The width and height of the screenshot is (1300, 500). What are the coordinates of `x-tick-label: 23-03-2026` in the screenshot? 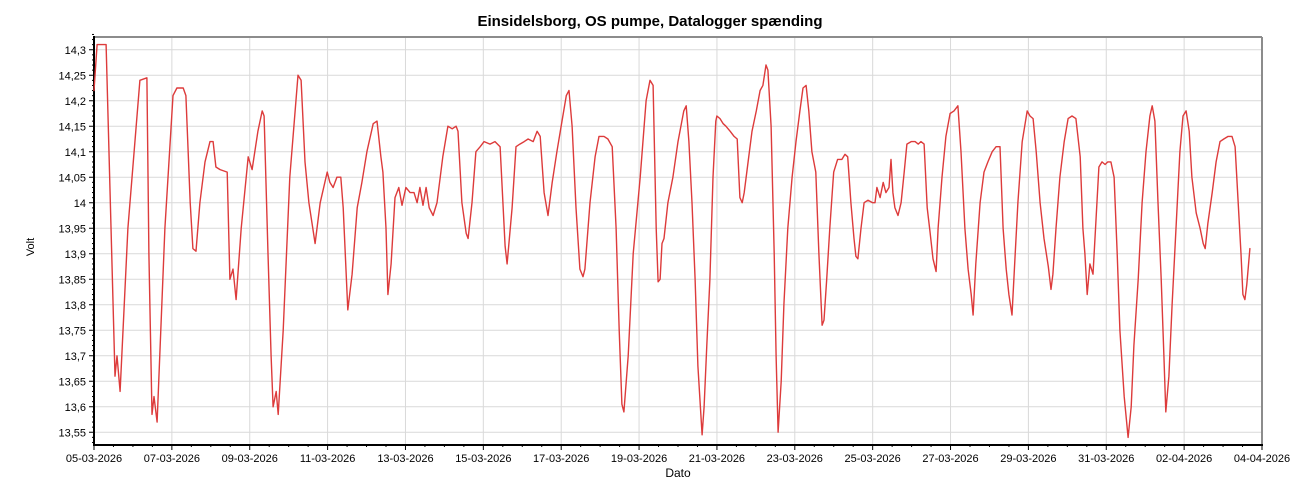 It's located at (795, 459).